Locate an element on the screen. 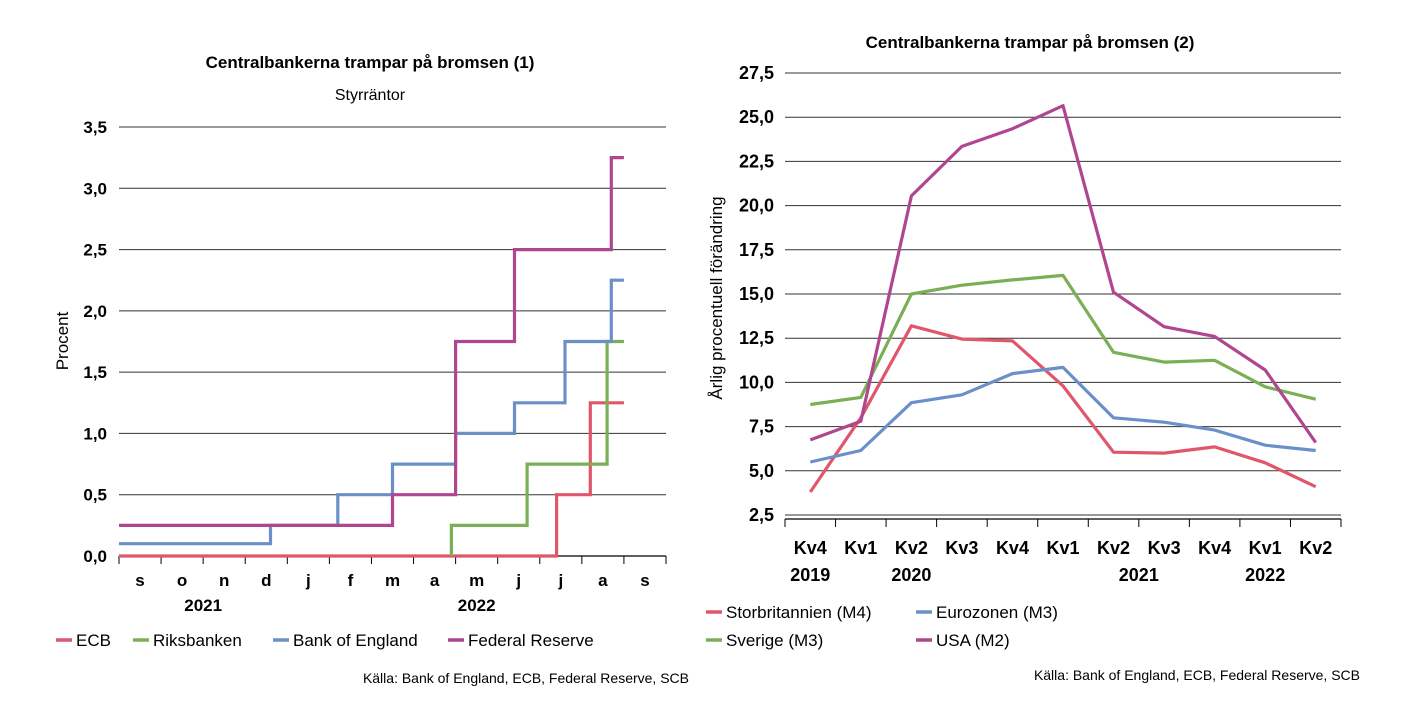 The width and height of the screenshot is (1406, 706). legend-label: Riksbanken is located at coordinates (197, 640).